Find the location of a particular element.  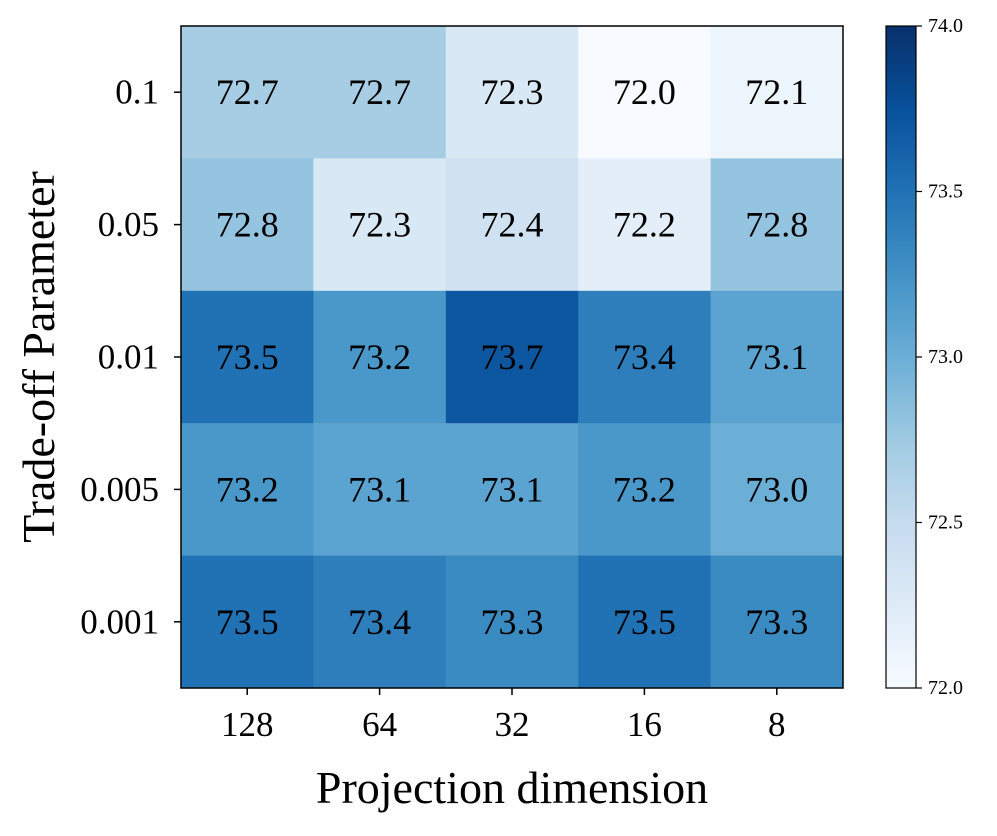

heatmap-cell-r2-c1 is located at coordinates (380, 357).